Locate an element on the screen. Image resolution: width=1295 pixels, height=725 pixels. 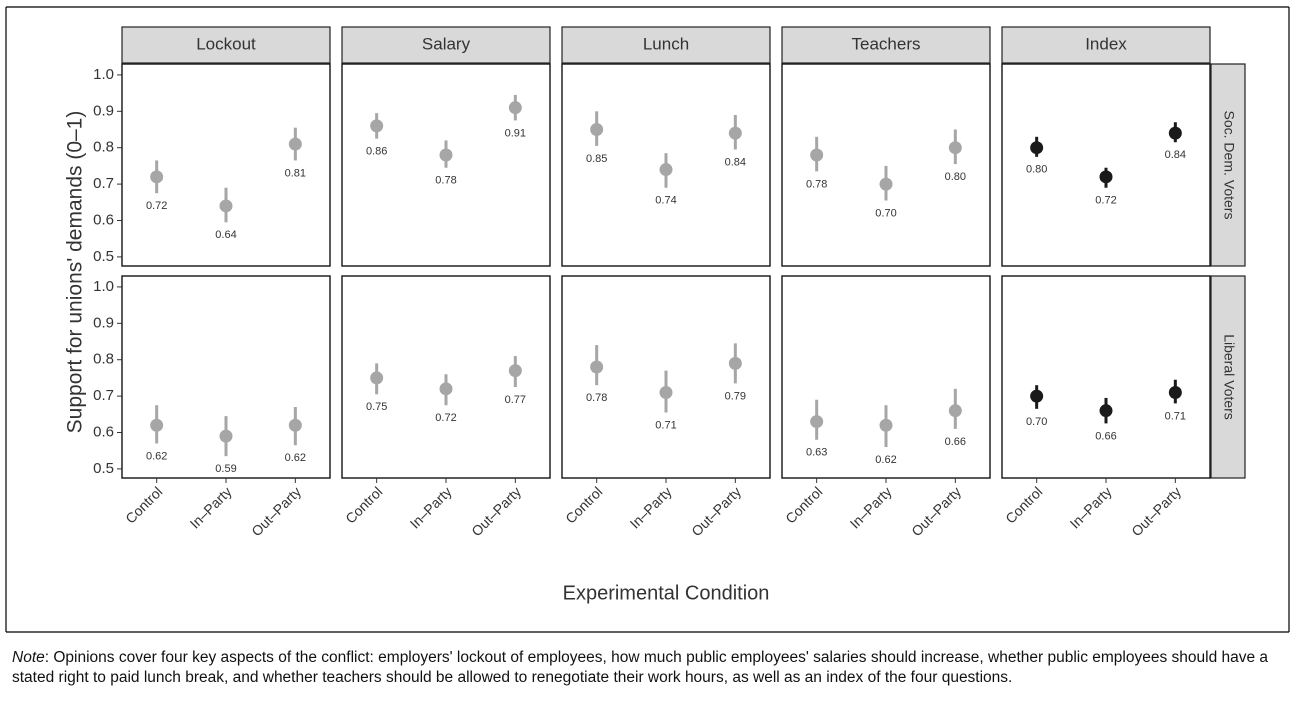
column-title: Lockout is located at coordinates (226, 43).